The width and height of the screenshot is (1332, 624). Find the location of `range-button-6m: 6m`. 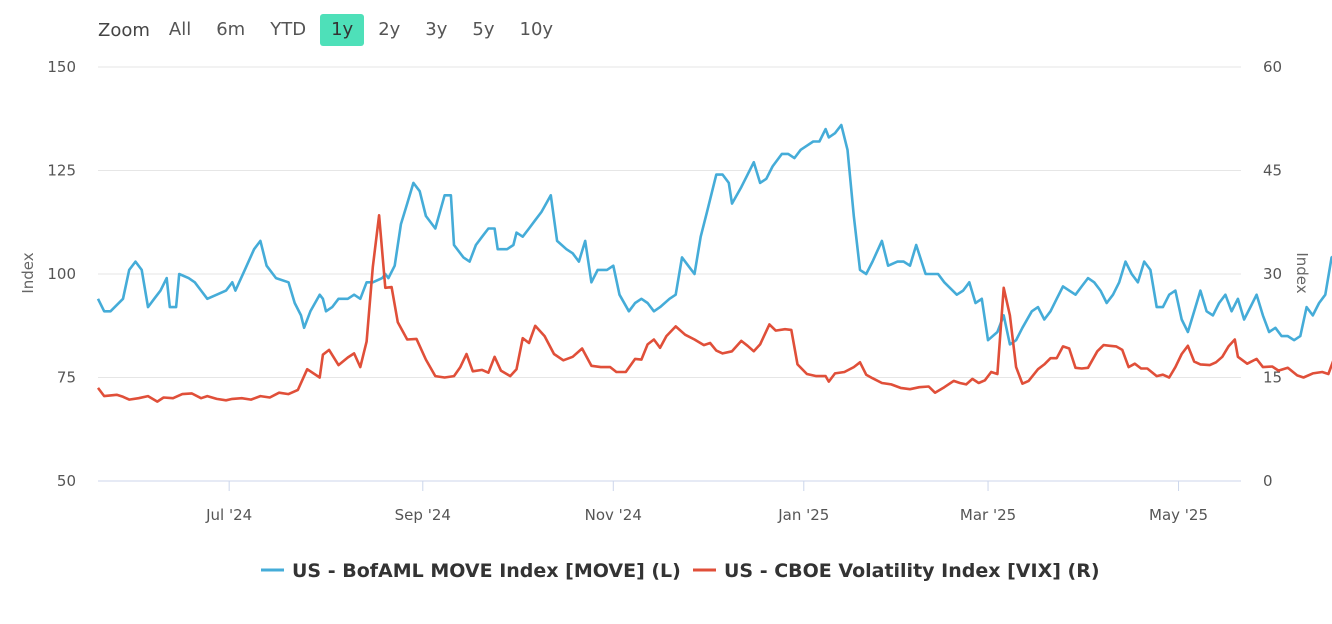

range-button-6m: 6m is located at coordinates (231, 29).